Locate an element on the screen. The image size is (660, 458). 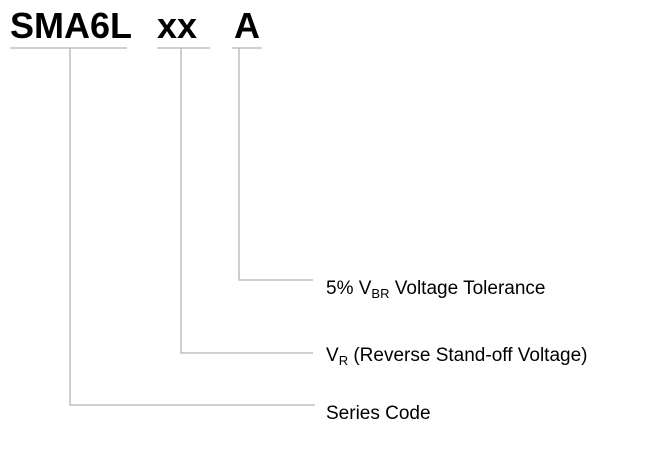
label: (Reverse Stand-off Voltage) is located at coordinates (467, 355).